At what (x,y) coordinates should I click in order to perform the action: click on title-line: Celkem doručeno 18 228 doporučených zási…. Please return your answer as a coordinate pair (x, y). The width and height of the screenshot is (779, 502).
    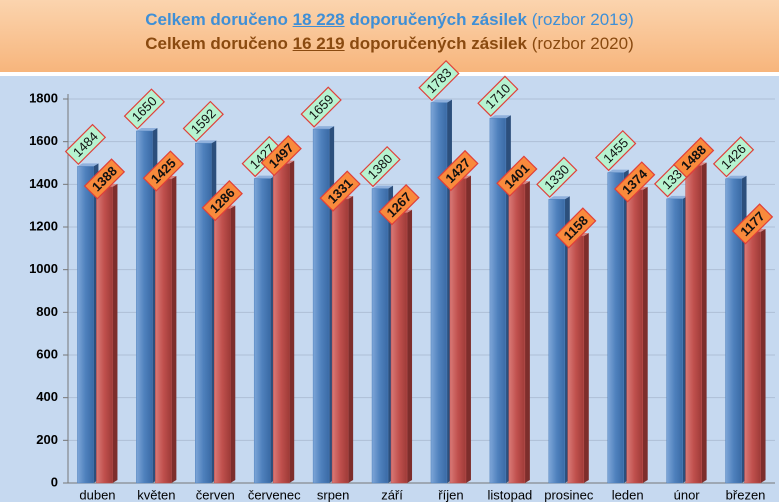
    Looking at the image, I should click on (389, 20).